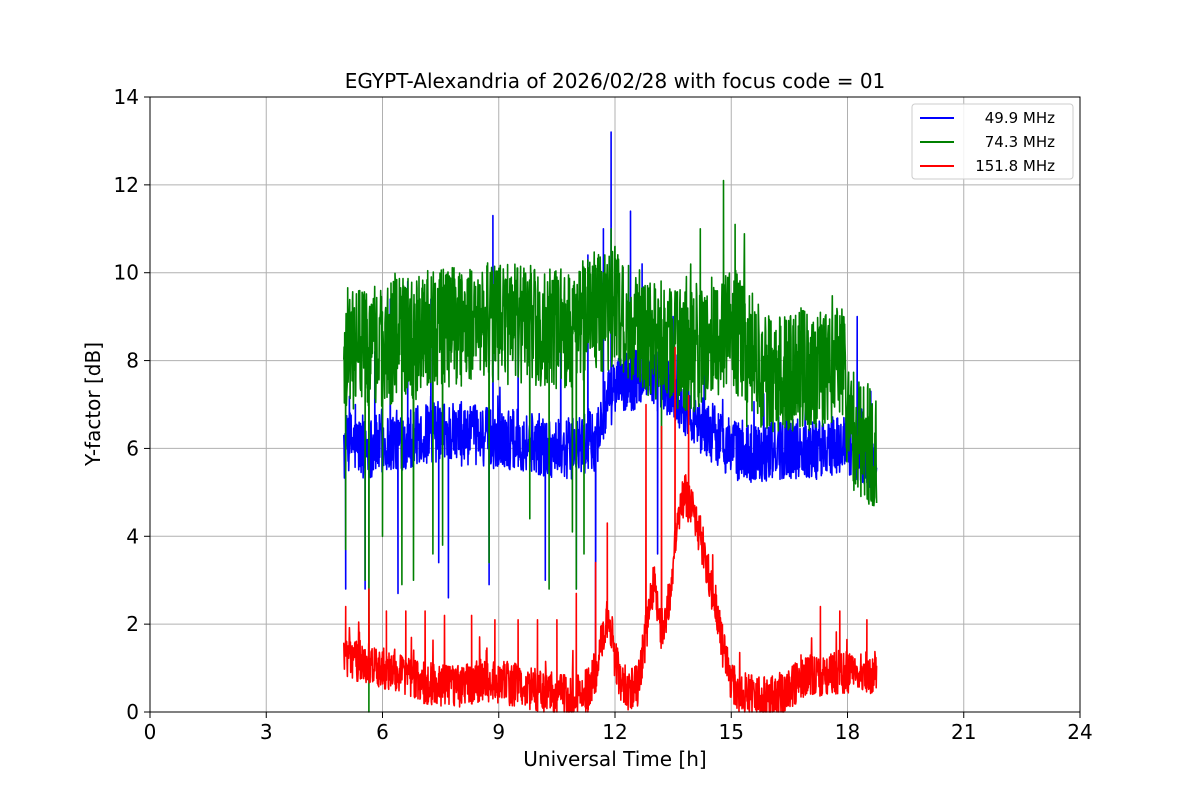 This screenshot has width=1200, height=800. I want to click on x-tick-label: 12, so click(614, 732).